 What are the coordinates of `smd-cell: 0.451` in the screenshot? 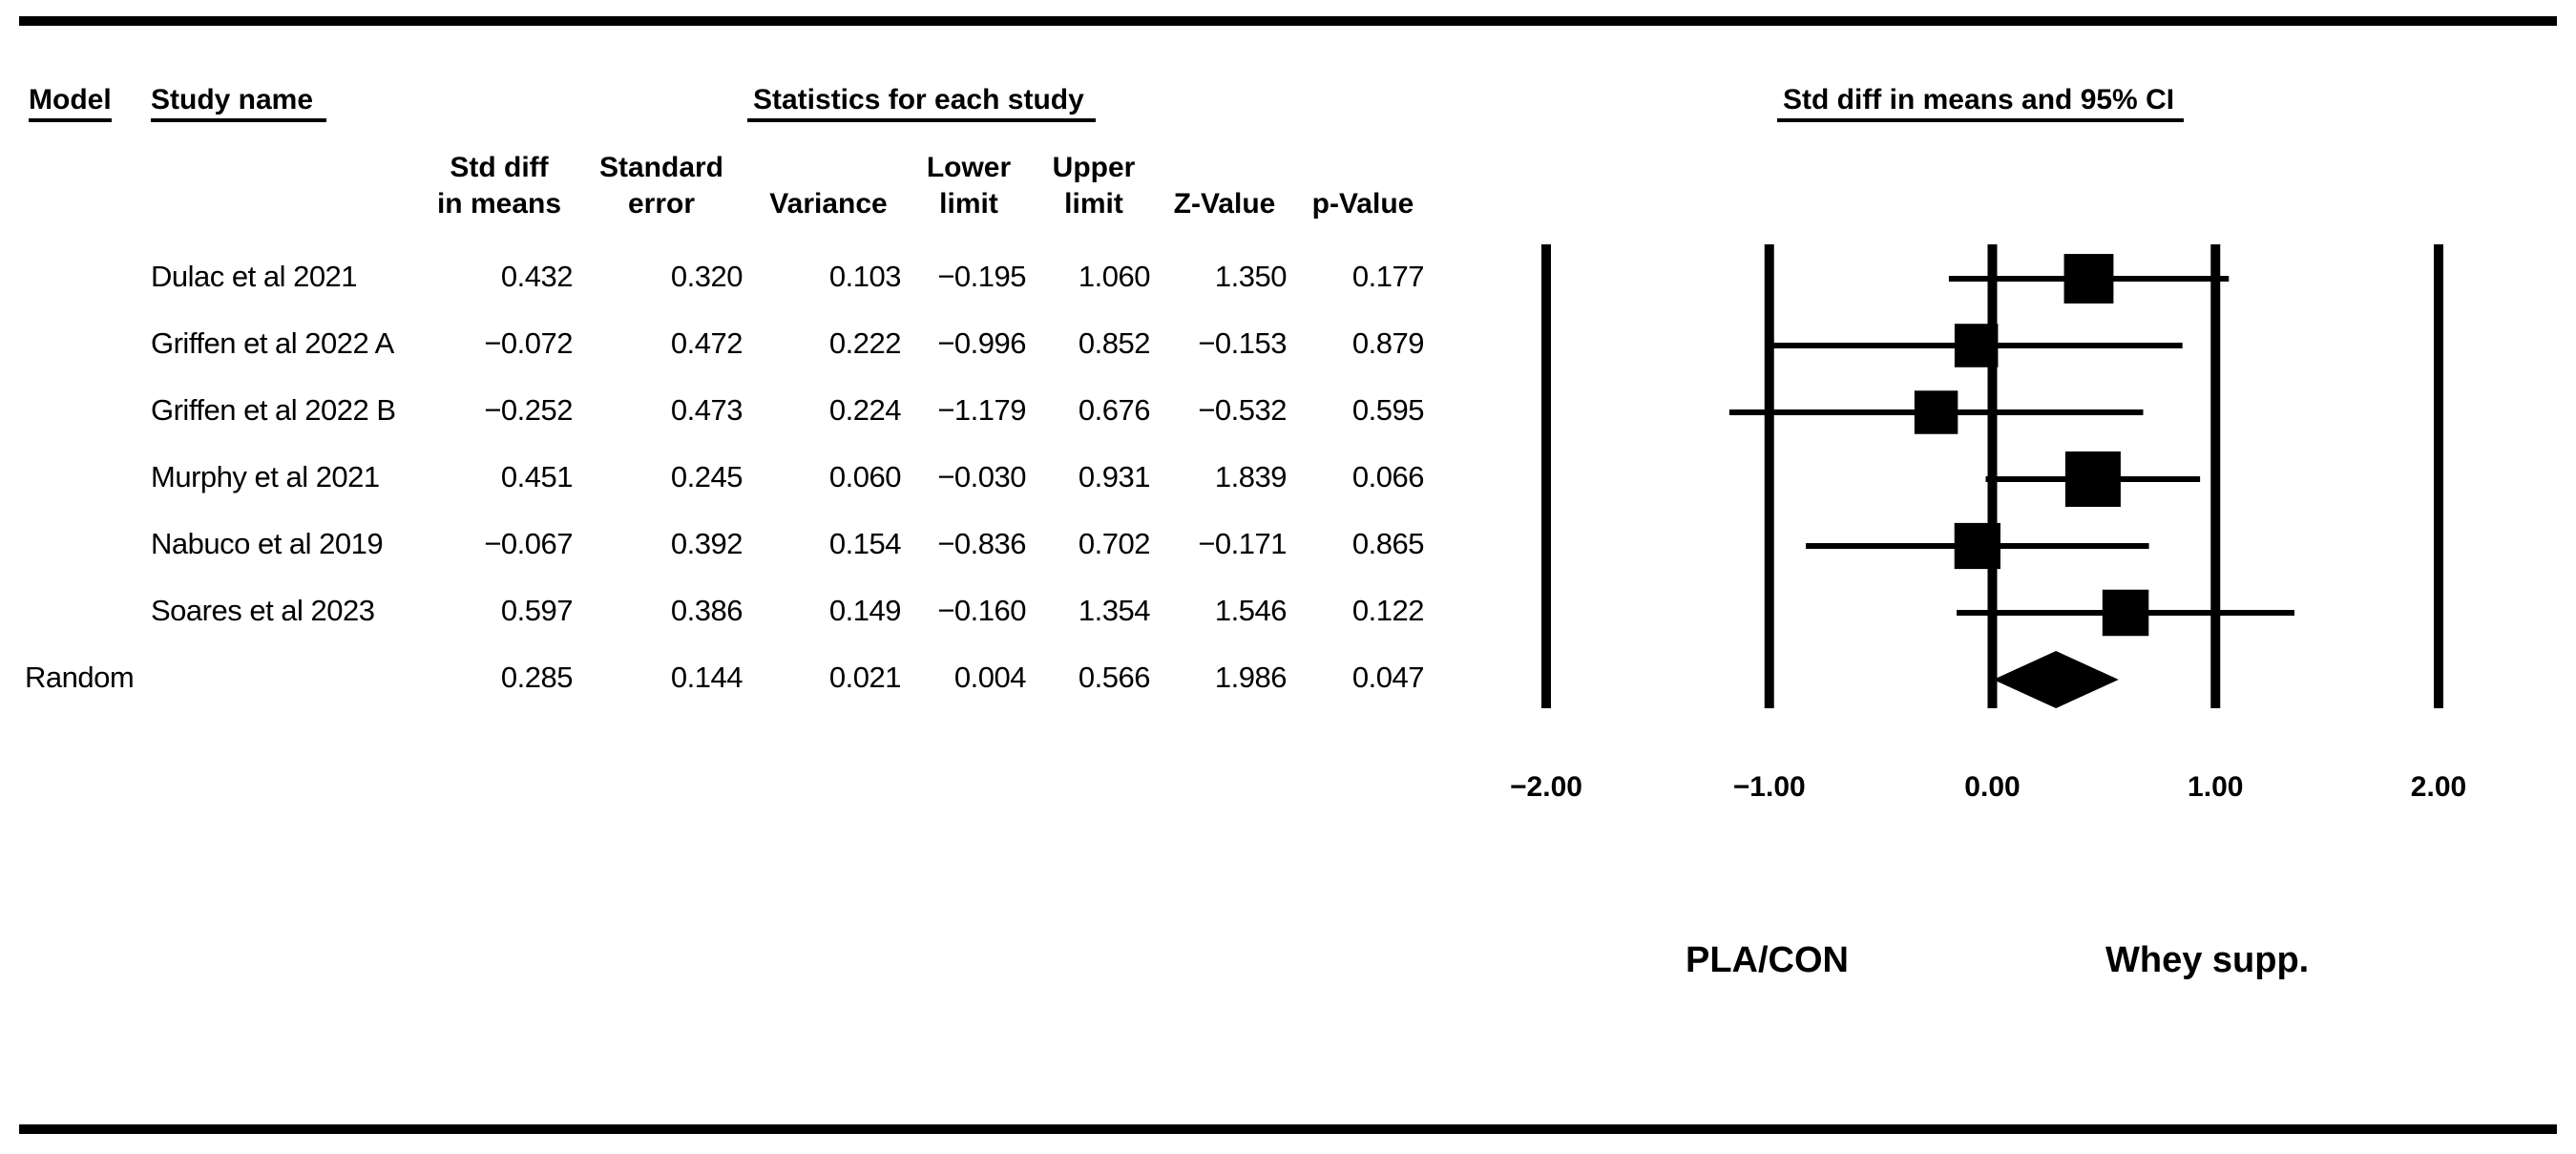 It's located at (537, 476).